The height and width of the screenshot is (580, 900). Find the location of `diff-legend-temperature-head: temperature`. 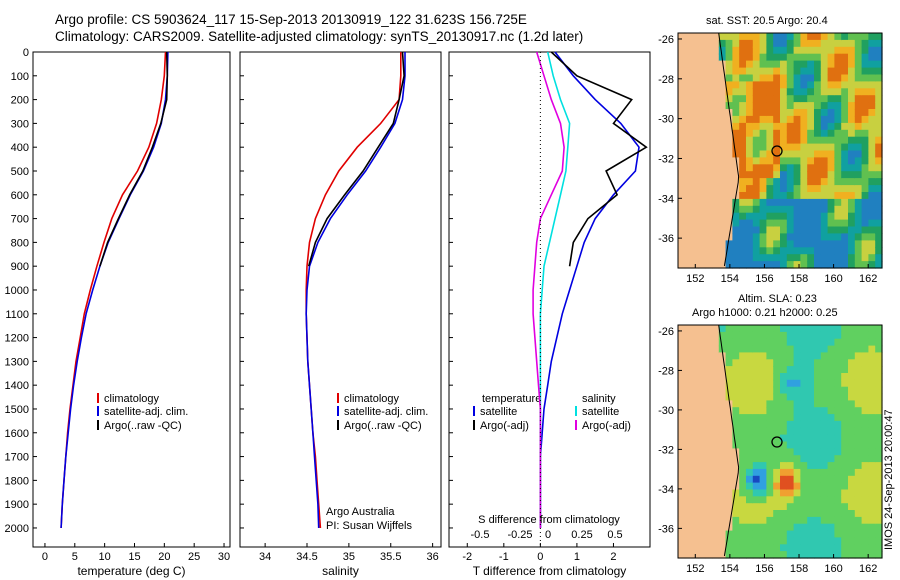

diff-legend-temperature-head: temperature is located at coordinates (511, 399).